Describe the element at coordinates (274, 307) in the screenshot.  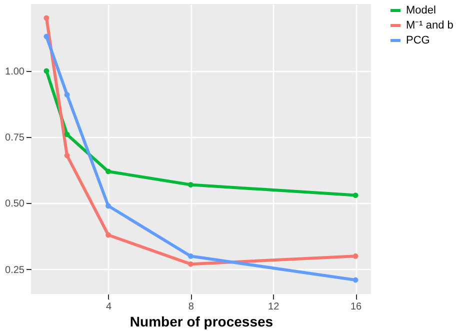
I see `x-tick-label: 12` at that location.